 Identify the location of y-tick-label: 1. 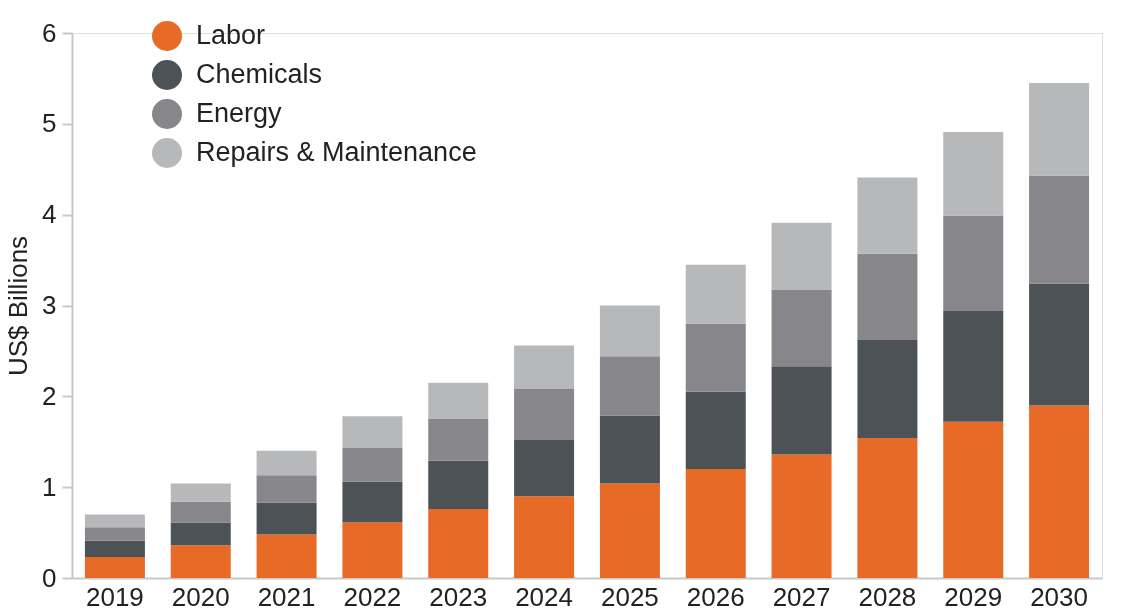
(49, 486).